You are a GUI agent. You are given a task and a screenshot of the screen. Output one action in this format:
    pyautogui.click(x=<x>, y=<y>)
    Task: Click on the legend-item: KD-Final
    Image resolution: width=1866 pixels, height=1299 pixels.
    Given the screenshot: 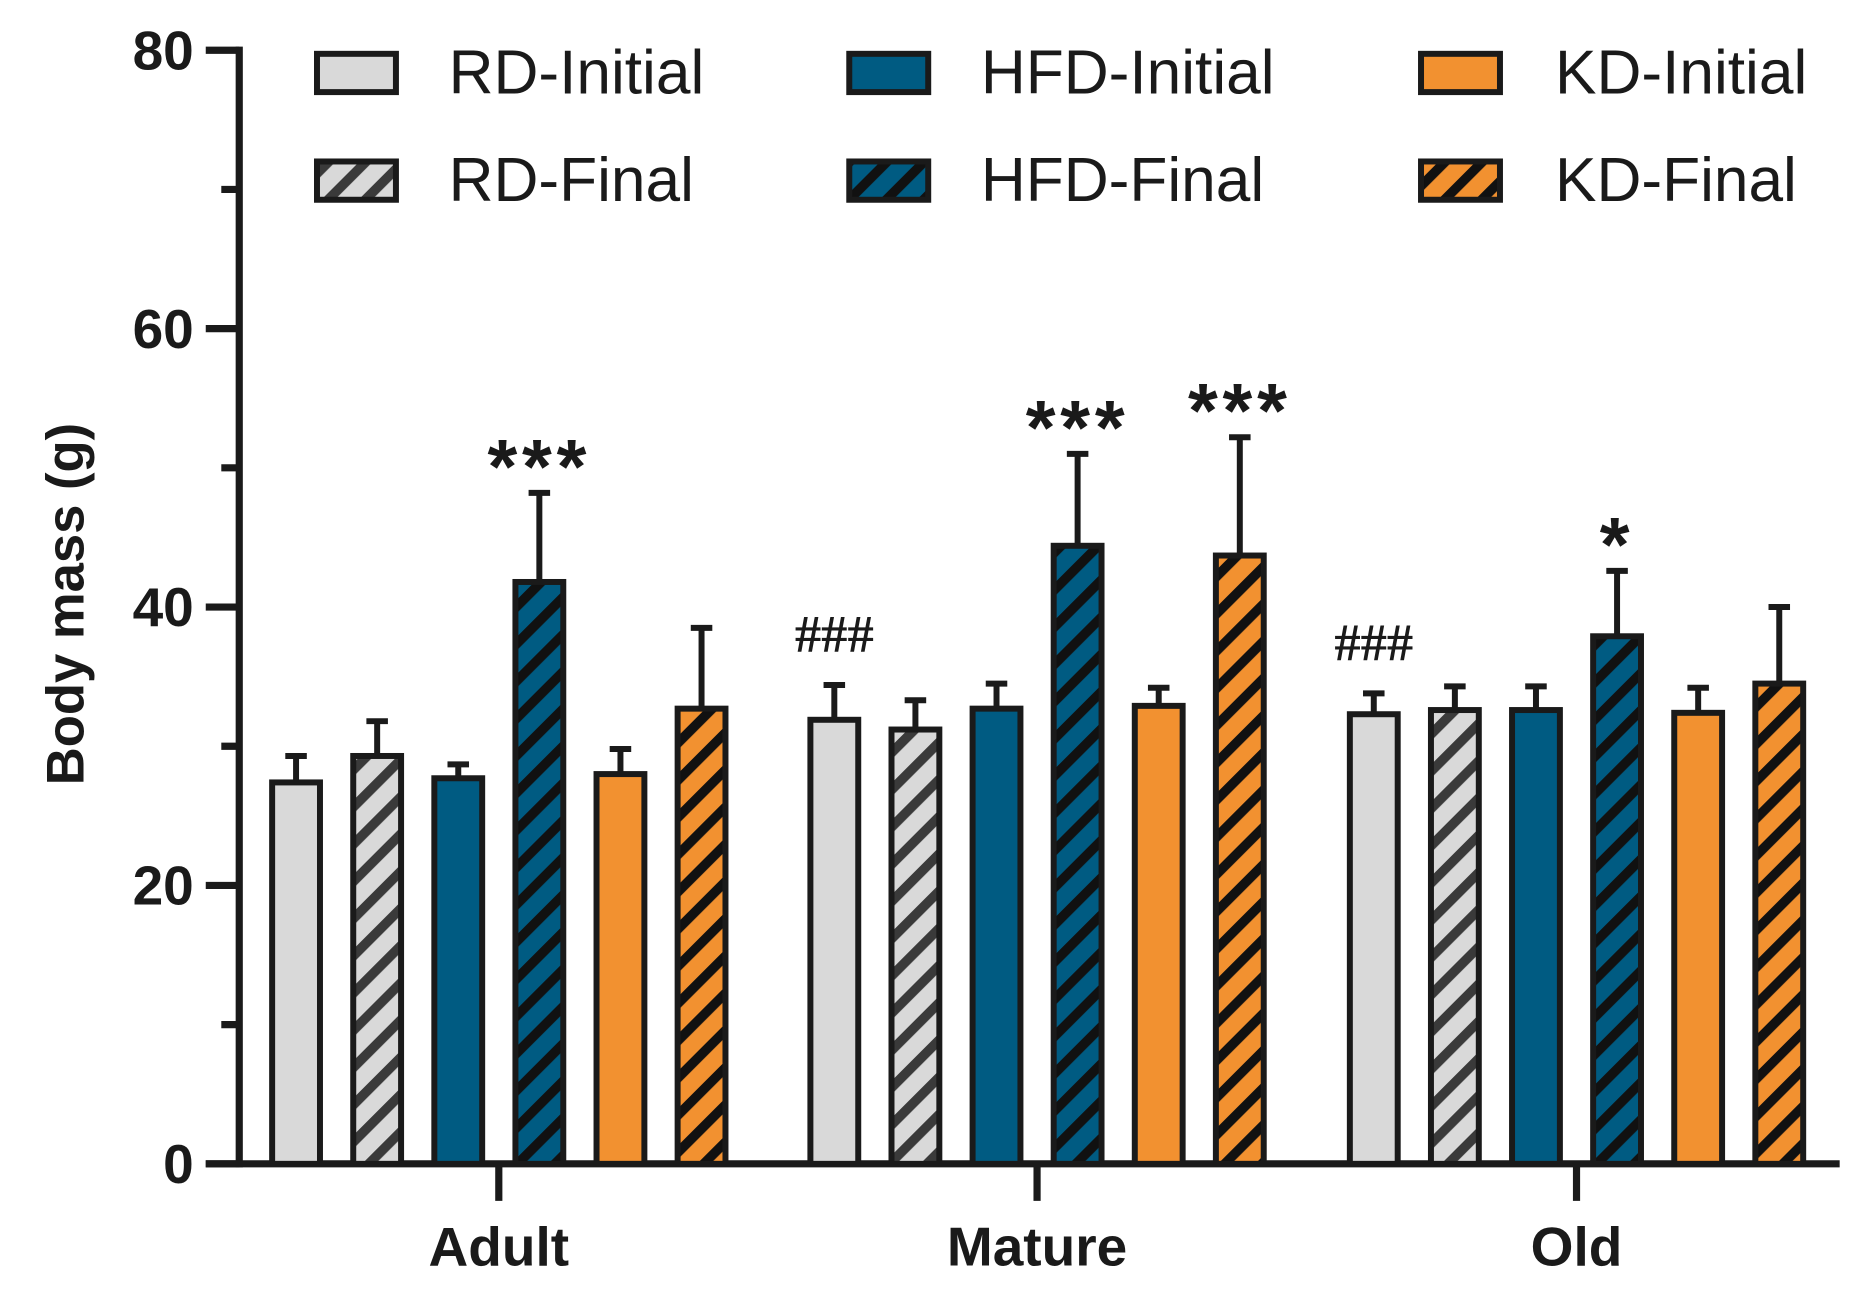 What is the action you would take?
    pyautogui.click(x=1607, y=180)
    